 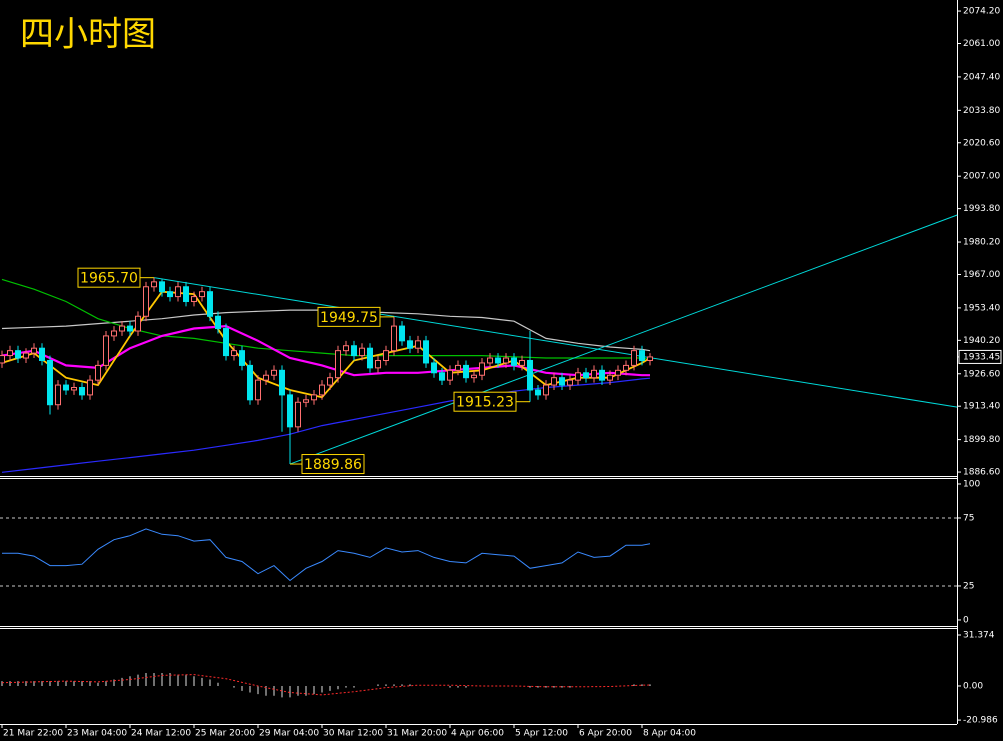 What do you see at coordinates (981, 308) in the screenshot?
I see `y-tick-label: 1953.40` at bounding box center [981, 308].